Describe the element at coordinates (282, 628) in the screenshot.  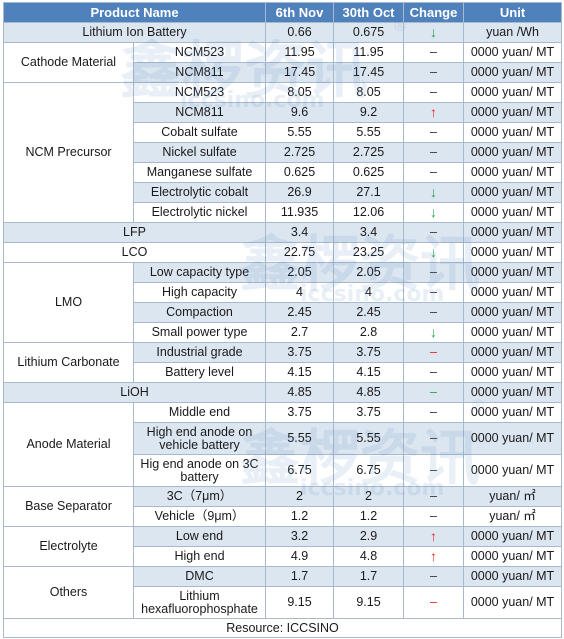
I see `source-note: Resource: ICCSINO` at that location.